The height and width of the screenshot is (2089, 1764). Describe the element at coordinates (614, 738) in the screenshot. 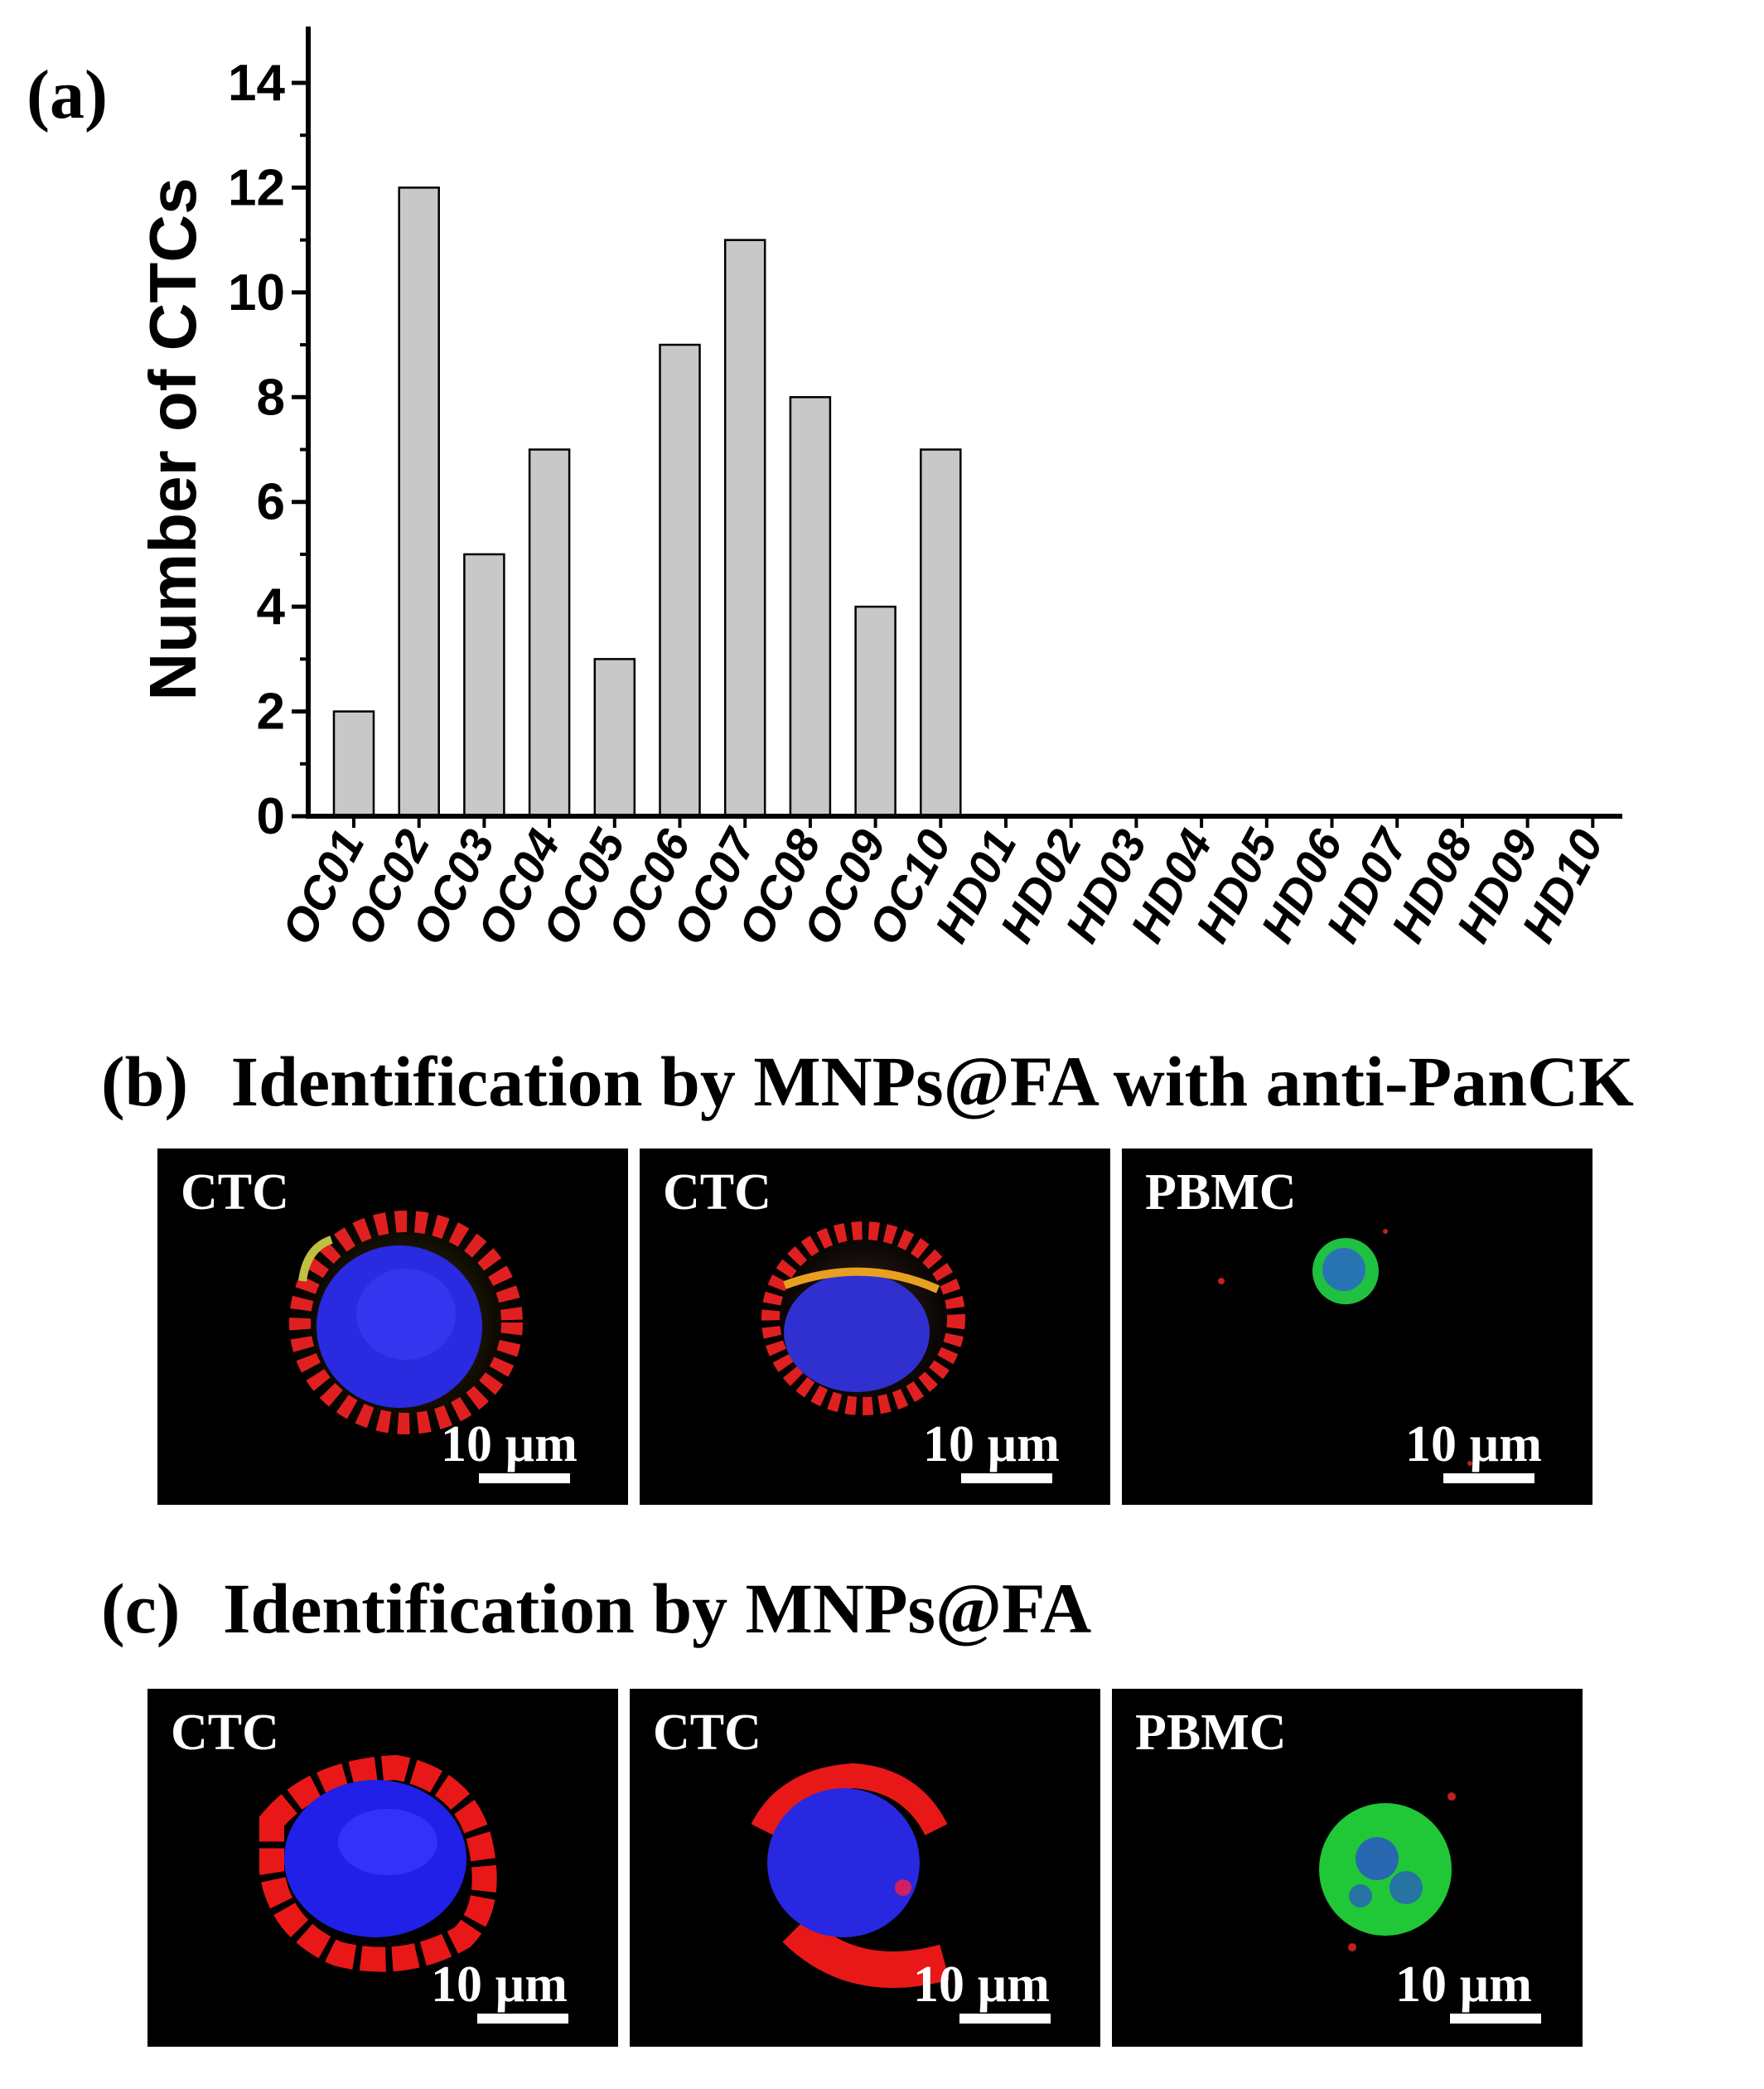

I see `bar-oc05` at that location.